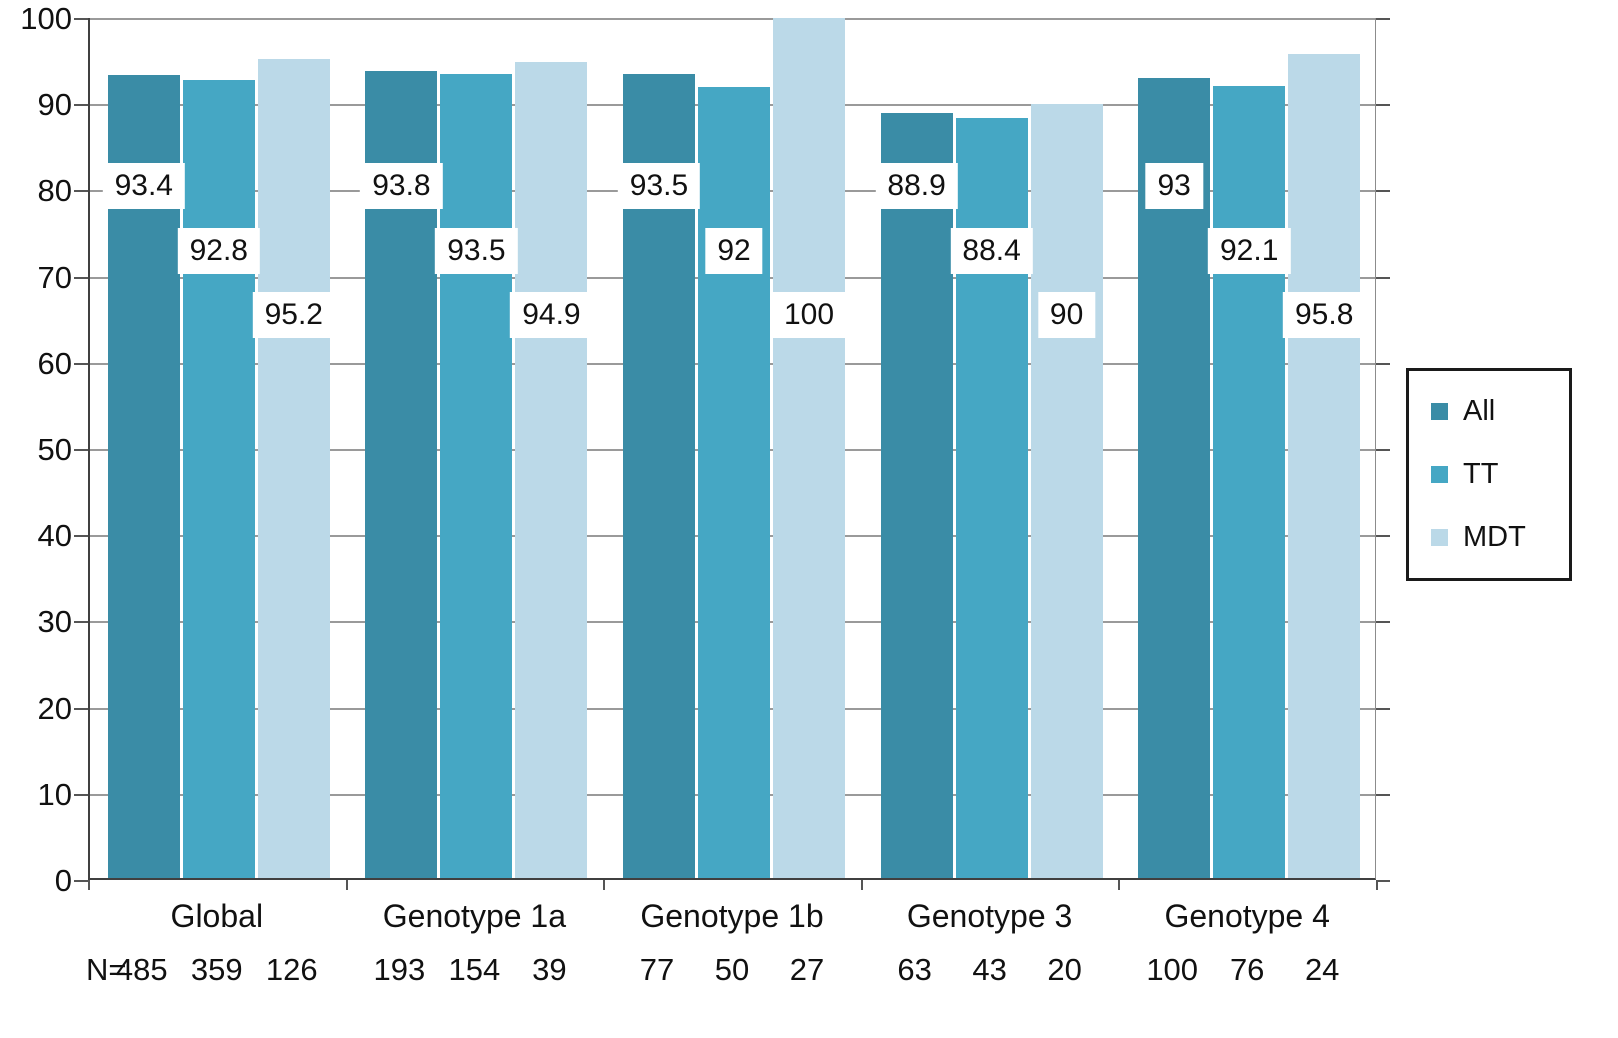  Describe the element at coordinates (474, 916) in the screenshot. I see `category-label: Genotype 1a` at that location.